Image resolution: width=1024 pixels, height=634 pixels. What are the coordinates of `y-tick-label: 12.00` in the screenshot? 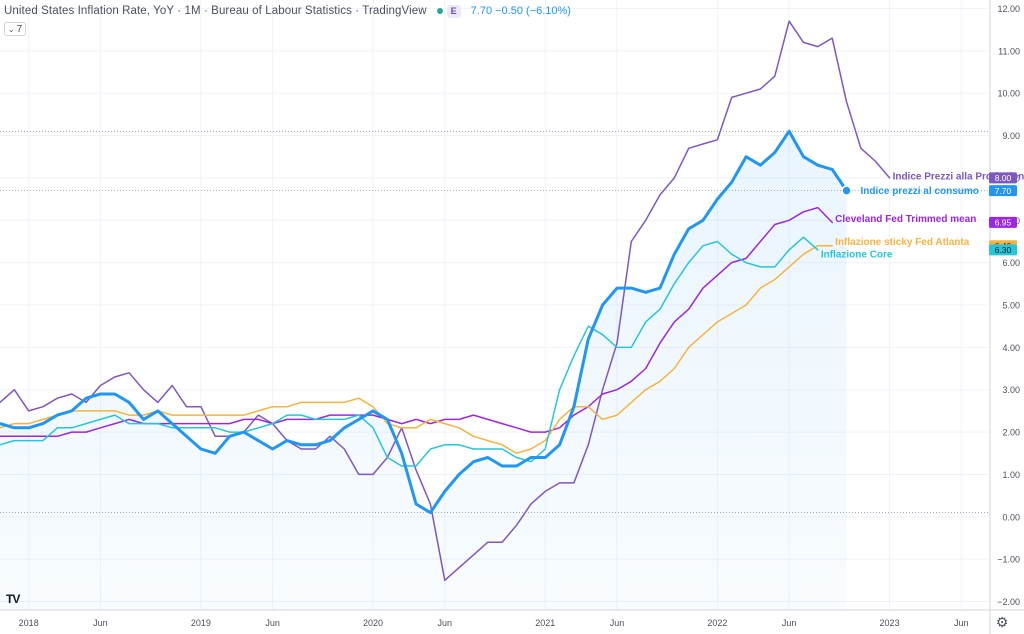 It's located at (1008, 9).